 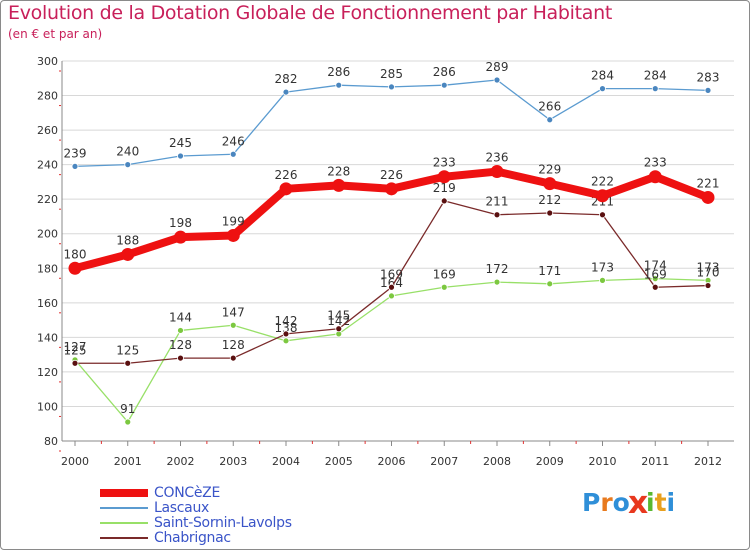 I want to click on data-label-conc-ze: 226, so click(x=286, y=175).